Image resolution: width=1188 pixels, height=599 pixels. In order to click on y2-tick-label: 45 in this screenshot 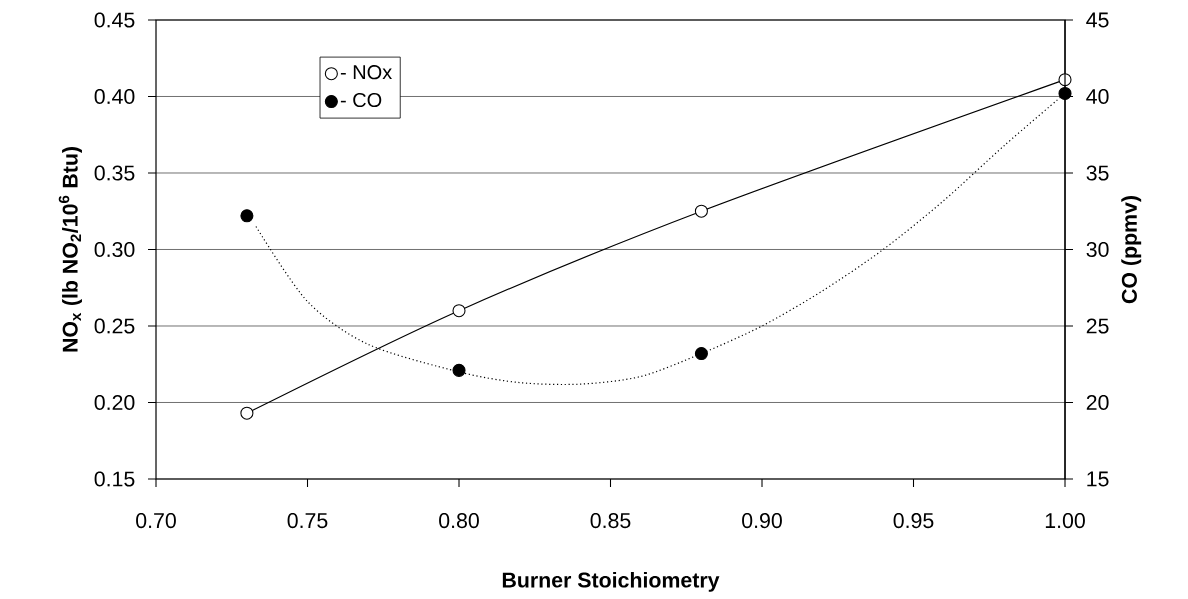, I will do `click(1097, 20)`.